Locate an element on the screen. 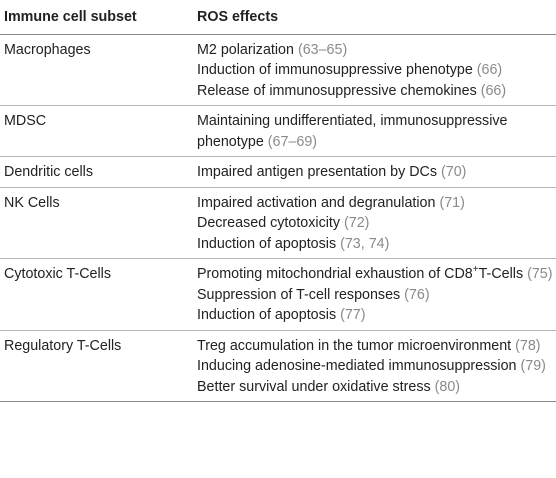  subset-cell: Macrophages is located at coordinates (96, 70).